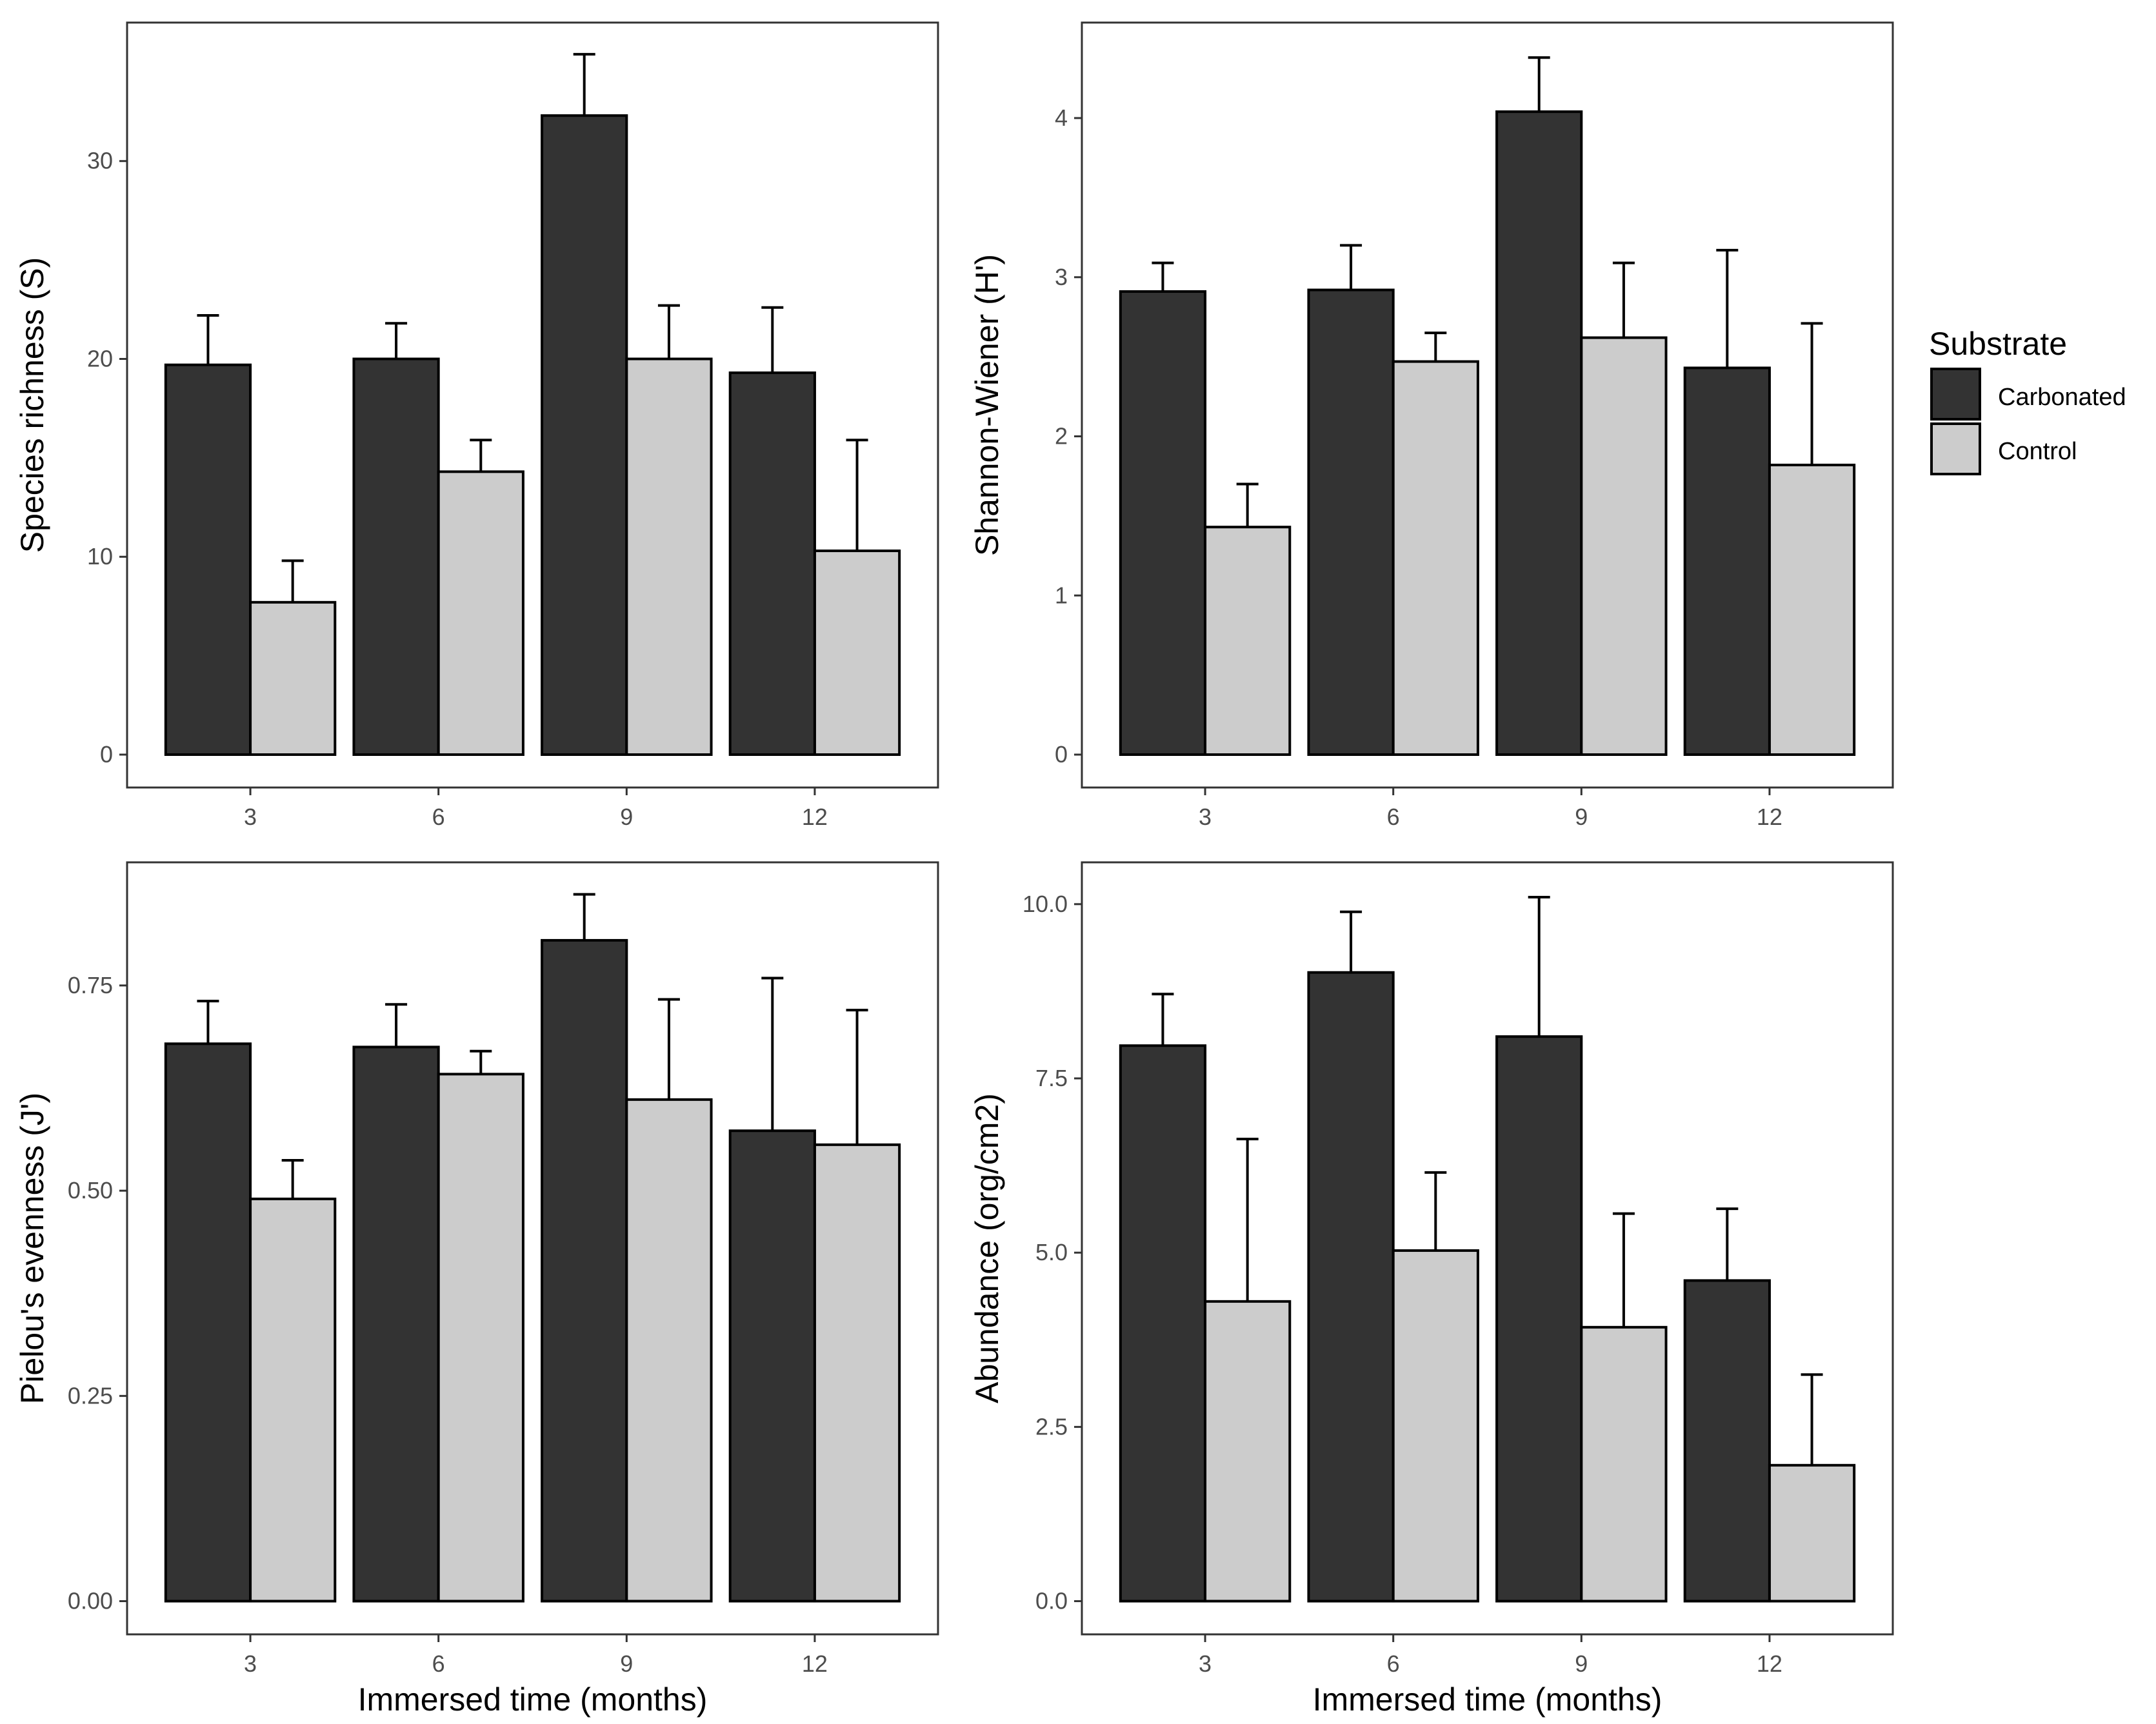 The width and height of the screenshot is (2156, 1724). What do you see at coordinates (2038, 451) in the screenshot?
I see `legend-label-control: Control` at bounding box center [2038, 451].